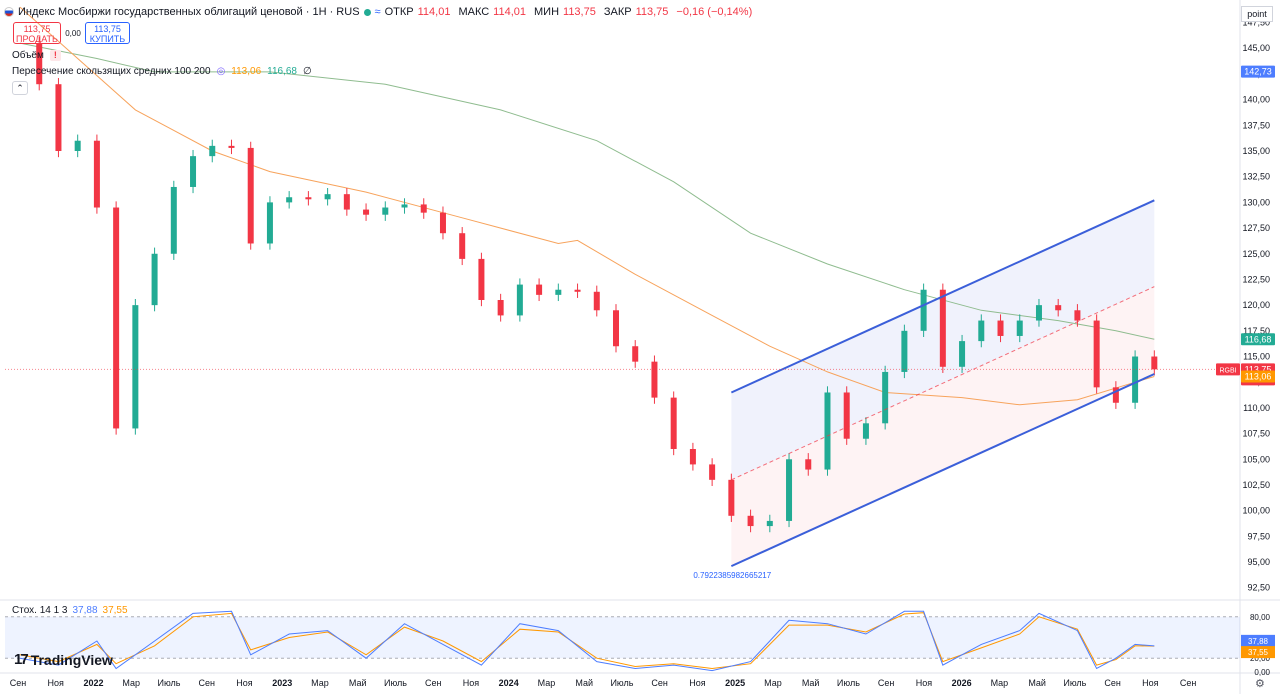 This screenshot has height=694, width=1280. What do you see at coordinates (377, 12) in the screenshot?
I see `compare-icon: ≈` at bounding box center [377, 12].